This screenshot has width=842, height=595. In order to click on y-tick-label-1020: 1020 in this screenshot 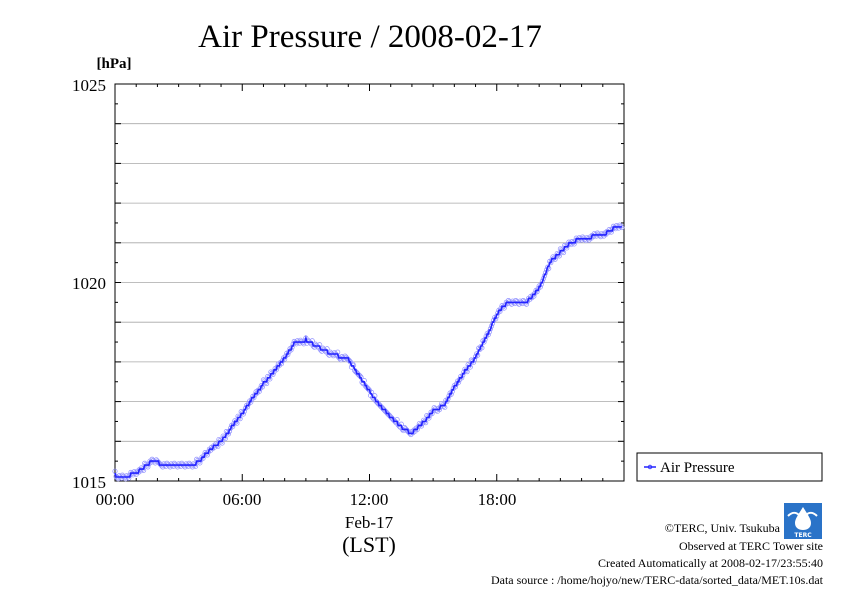, I will do `click(89, 283)`.